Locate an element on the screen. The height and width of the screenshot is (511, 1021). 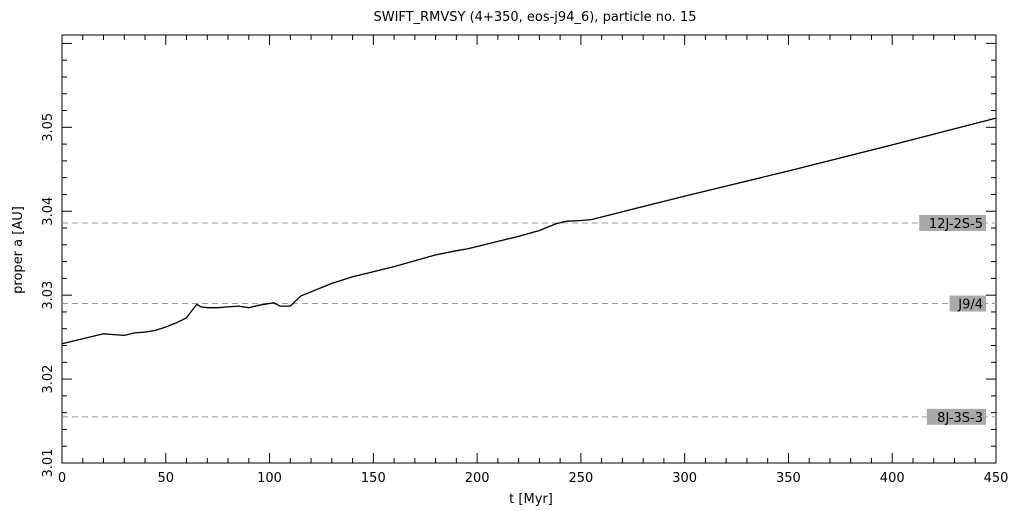
resonance-label: J9/4 is located at coordinates (970, 305).